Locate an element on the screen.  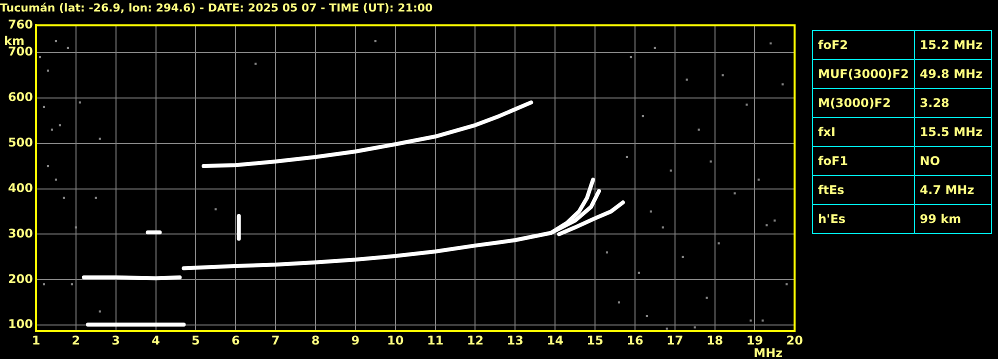
y-tick-label: 500 is located at coordinates (20, 142).